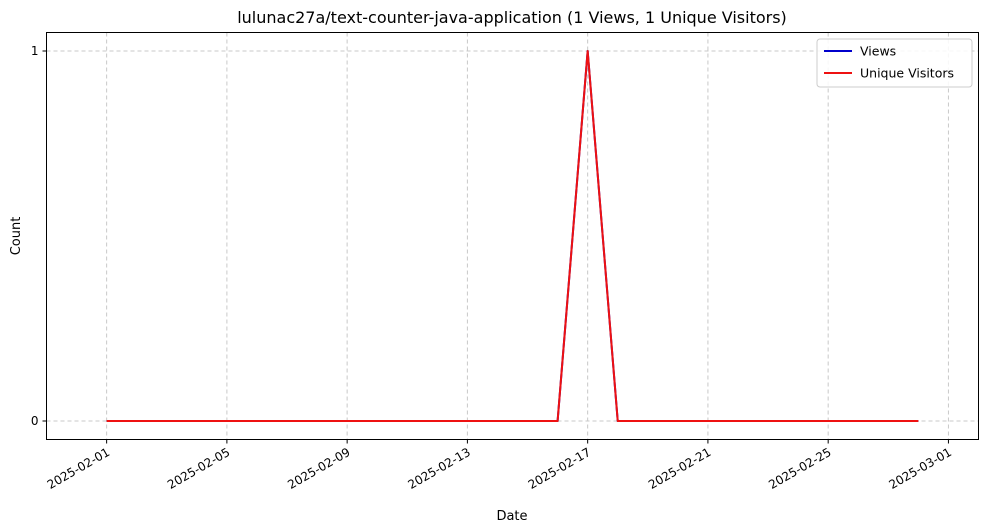  I want to click on legend-box, so click(894, 63).